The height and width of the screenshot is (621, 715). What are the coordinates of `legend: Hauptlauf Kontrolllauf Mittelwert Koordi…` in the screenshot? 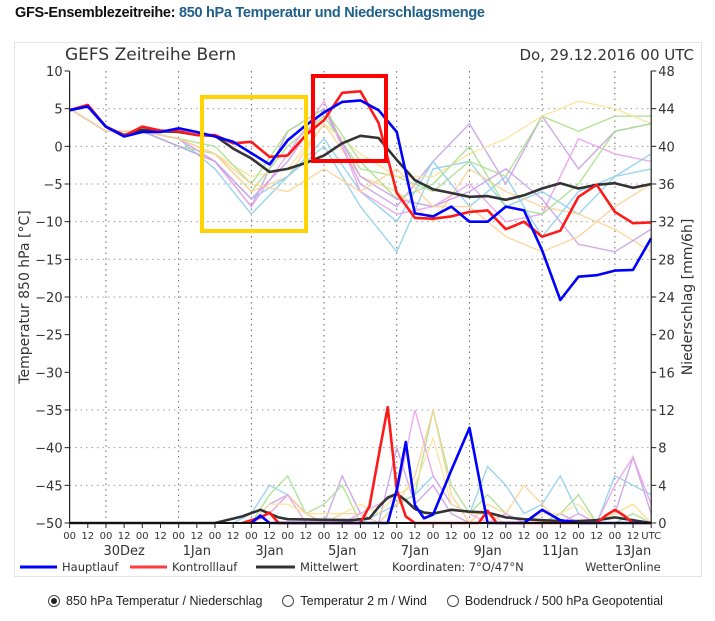 It's located at (340, 567).